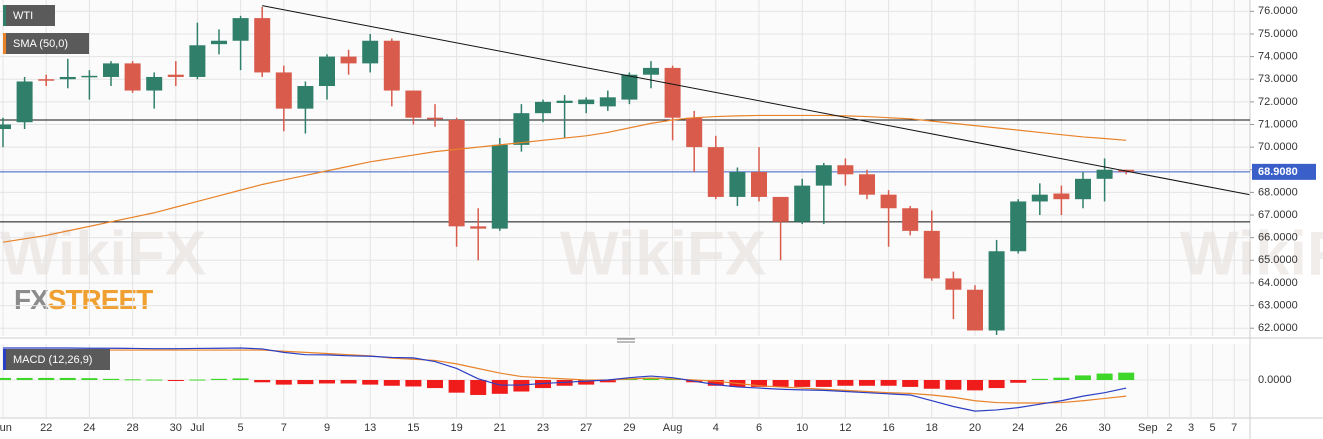  What do you see at coordinates (52, 360) in the screenshot?
I see `legend-label: MACD (12,26,9)` at bounding box center [52, 360].